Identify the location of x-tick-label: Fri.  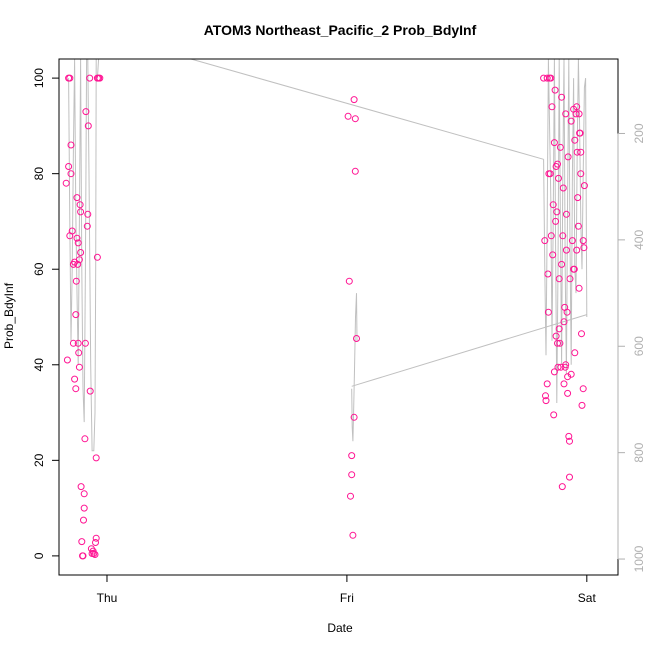
(347, 598).